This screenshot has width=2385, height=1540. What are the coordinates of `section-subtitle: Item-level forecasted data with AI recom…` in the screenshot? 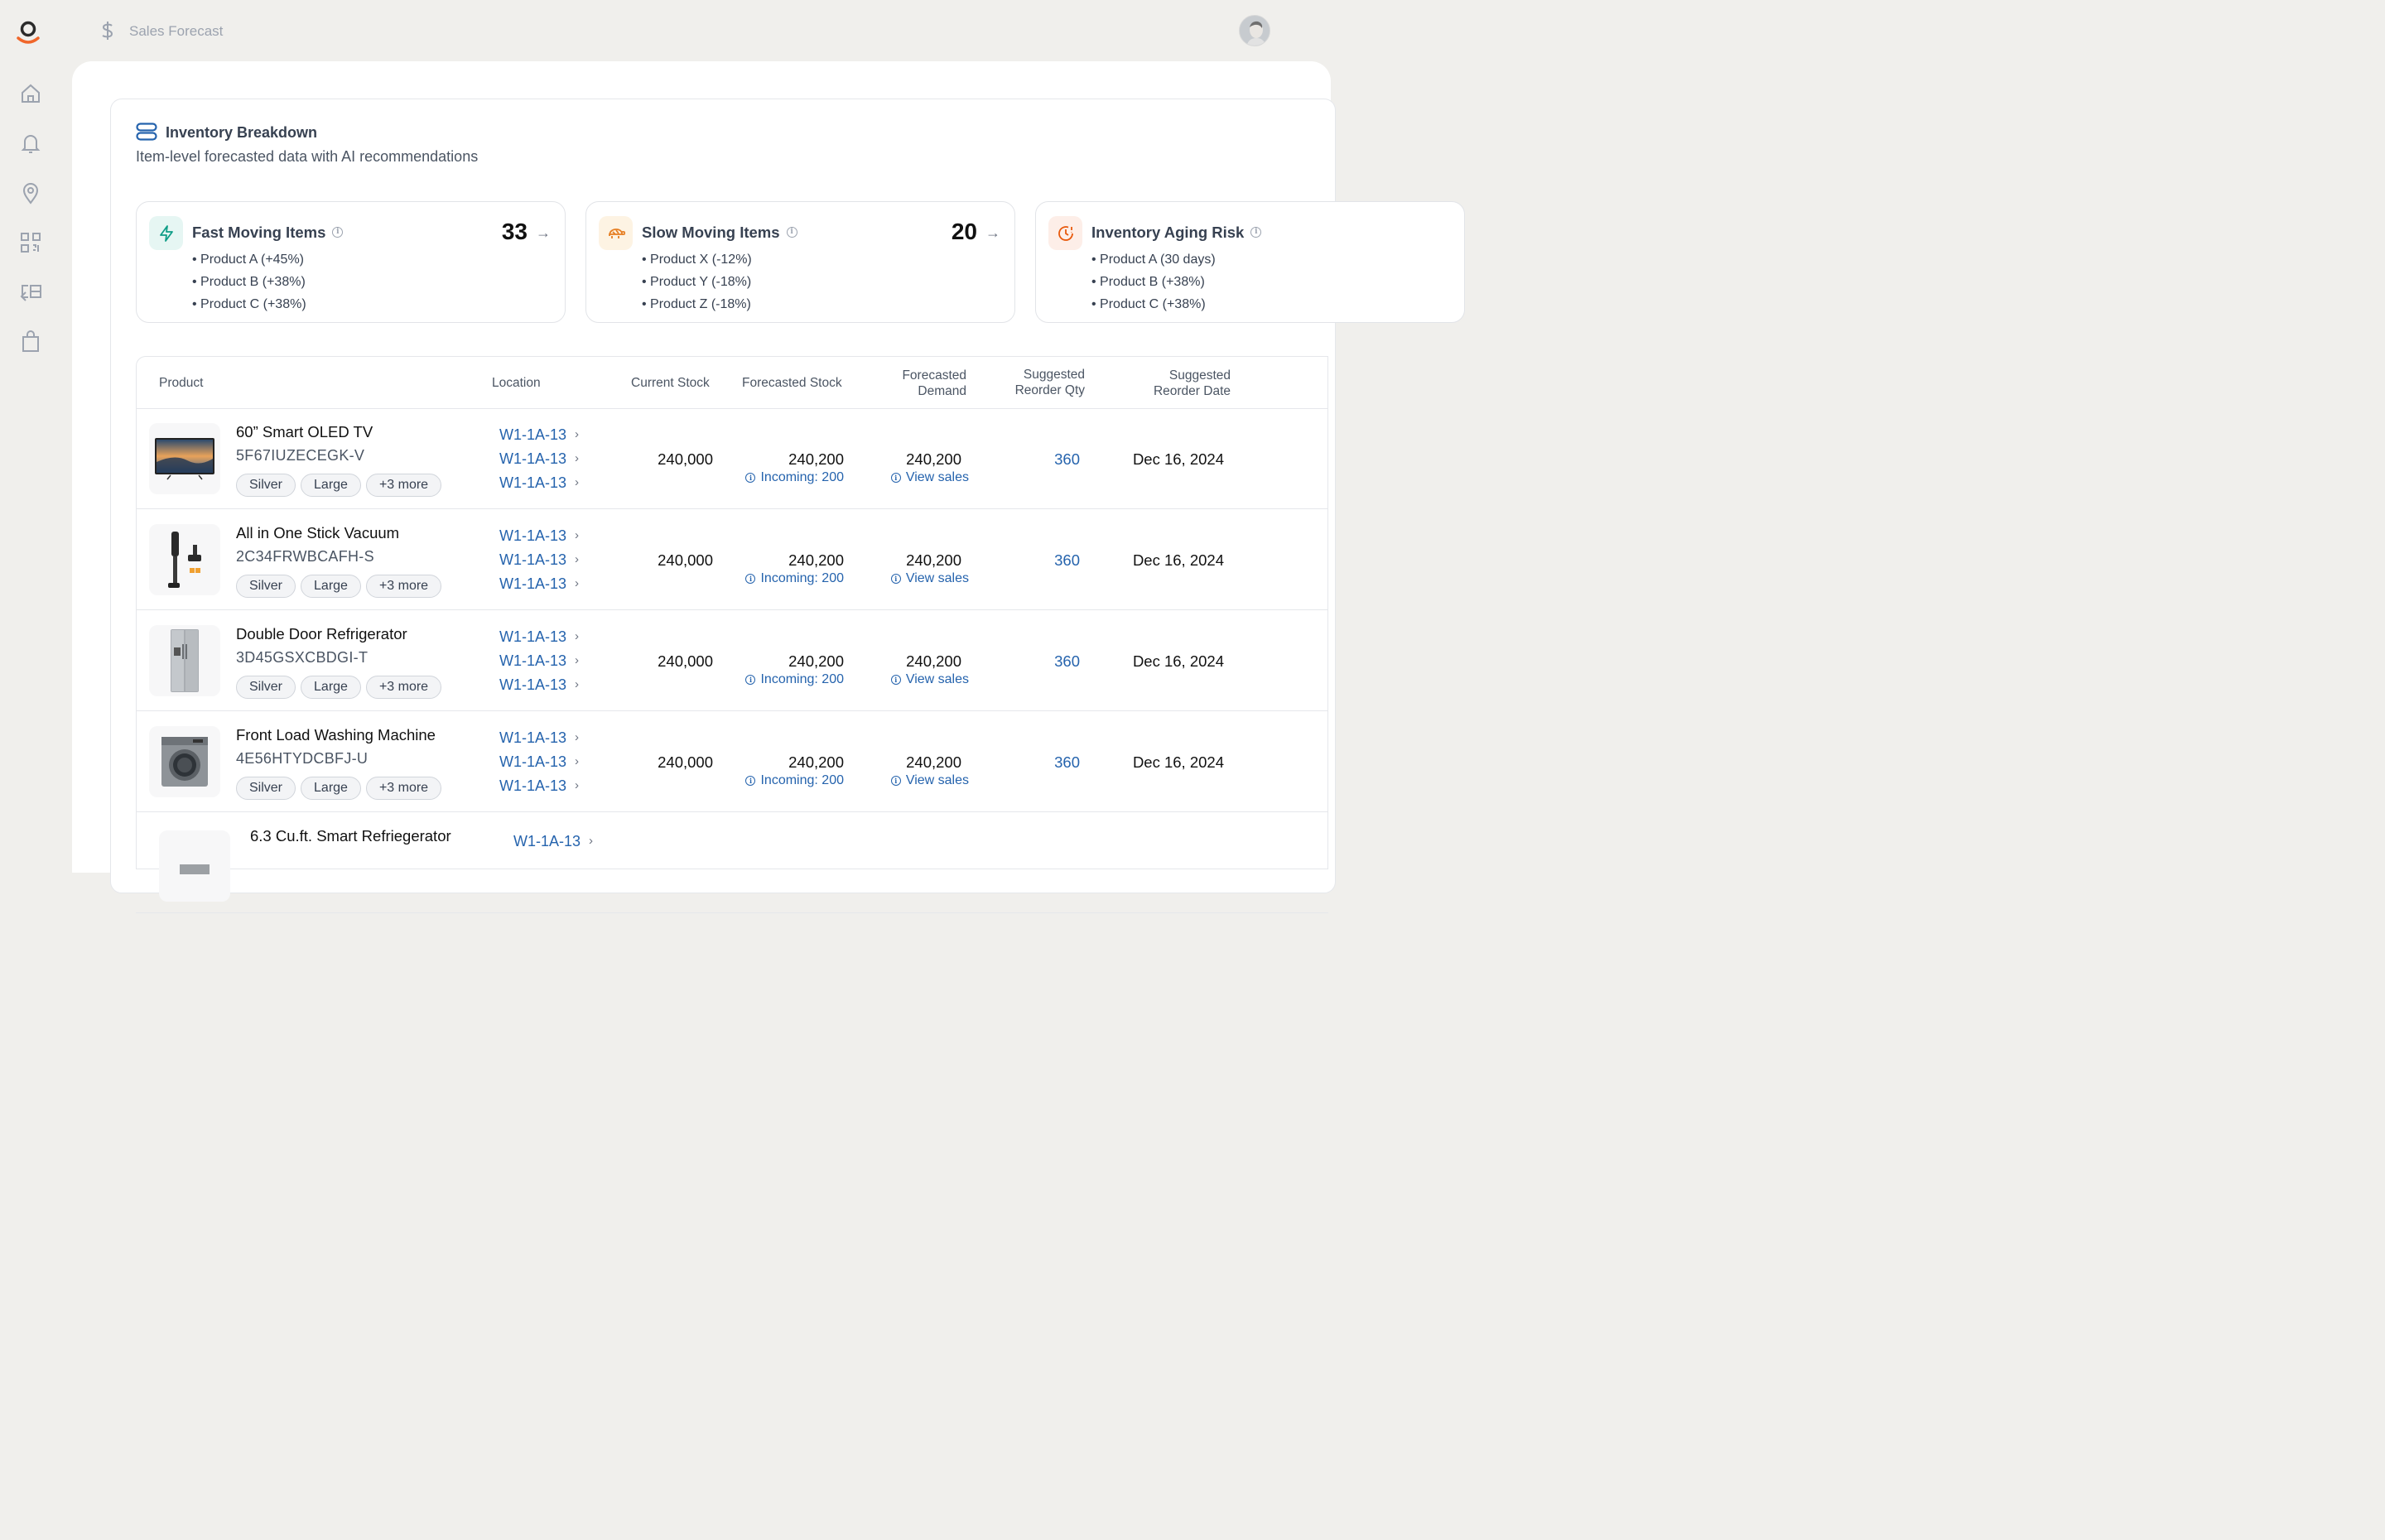 It's located at (307, 157).